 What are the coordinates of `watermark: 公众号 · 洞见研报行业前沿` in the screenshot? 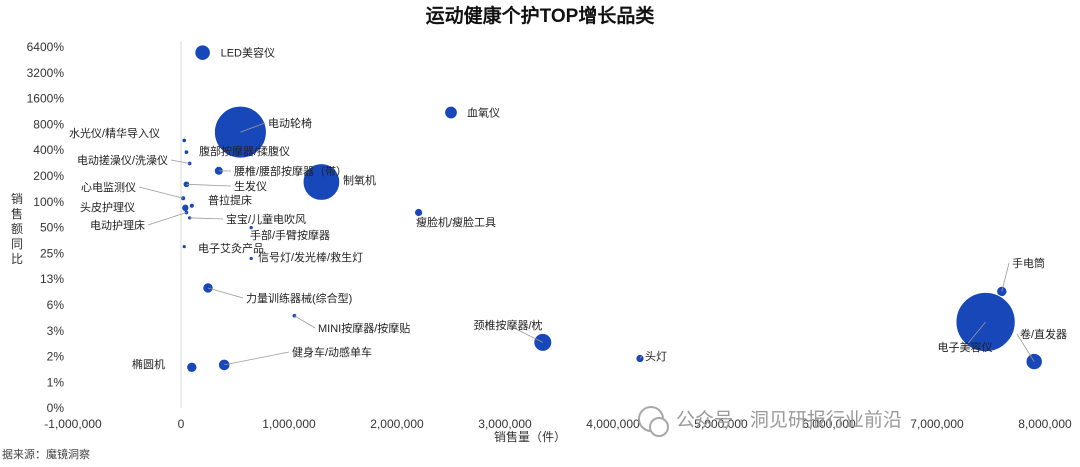 It's located at (770, 421).